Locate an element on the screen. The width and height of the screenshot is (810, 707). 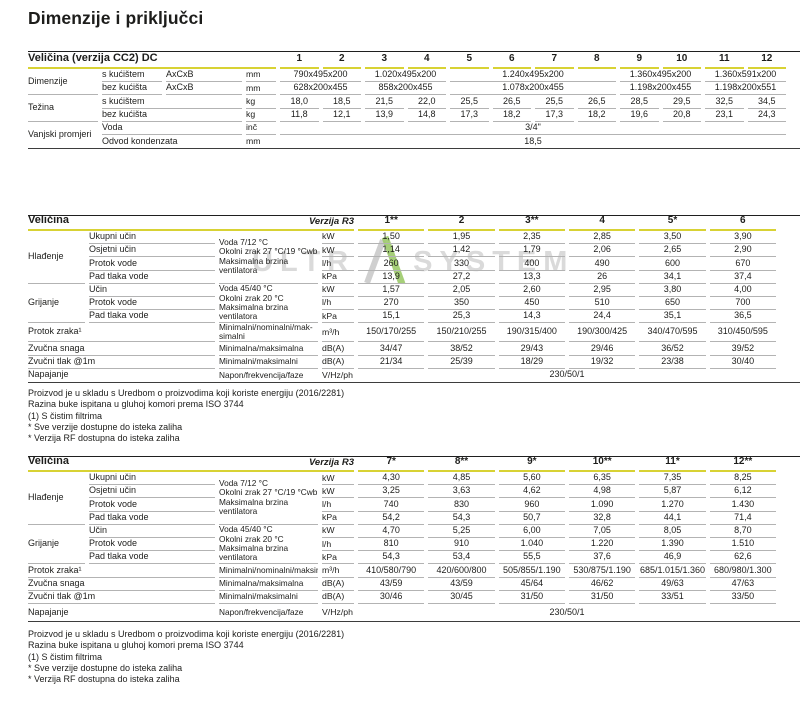
value-cell: 1.040 is located at coordinates (531, 545).